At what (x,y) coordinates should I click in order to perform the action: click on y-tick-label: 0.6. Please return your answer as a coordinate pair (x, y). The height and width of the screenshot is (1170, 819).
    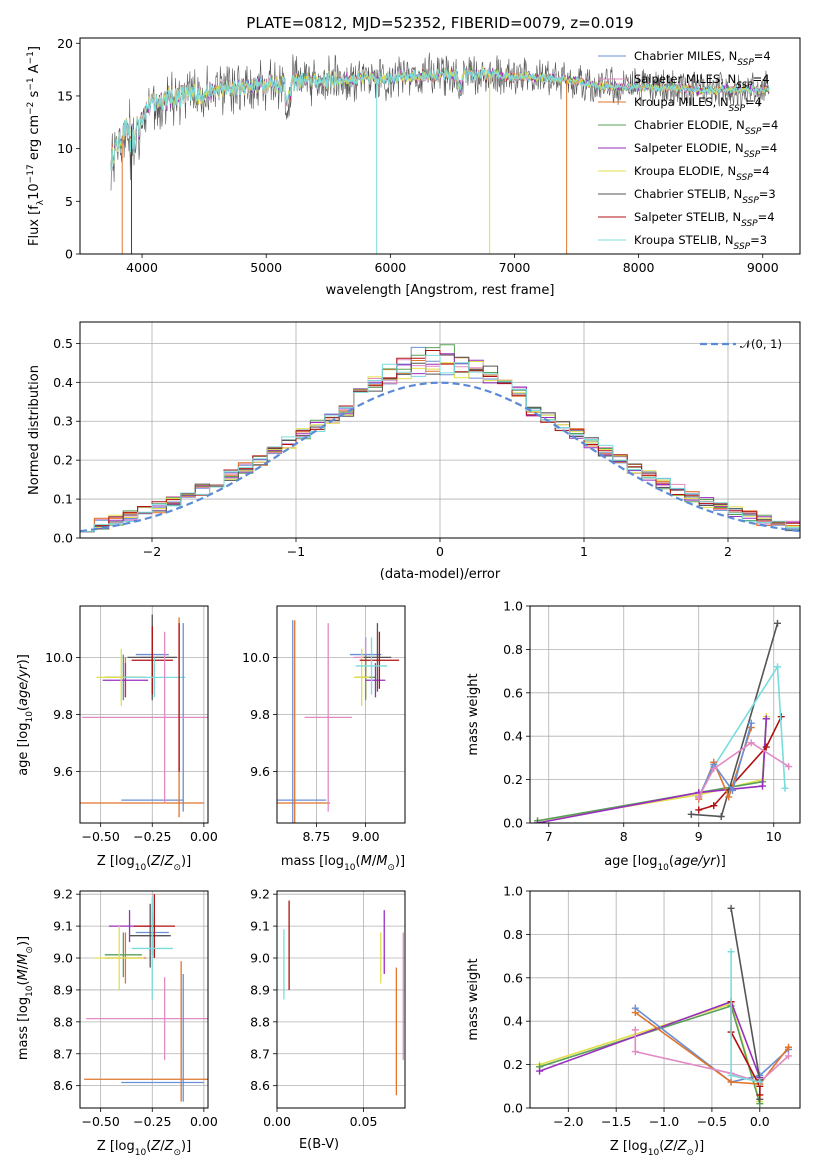
    Looking at the image, I should click on (513, 692).